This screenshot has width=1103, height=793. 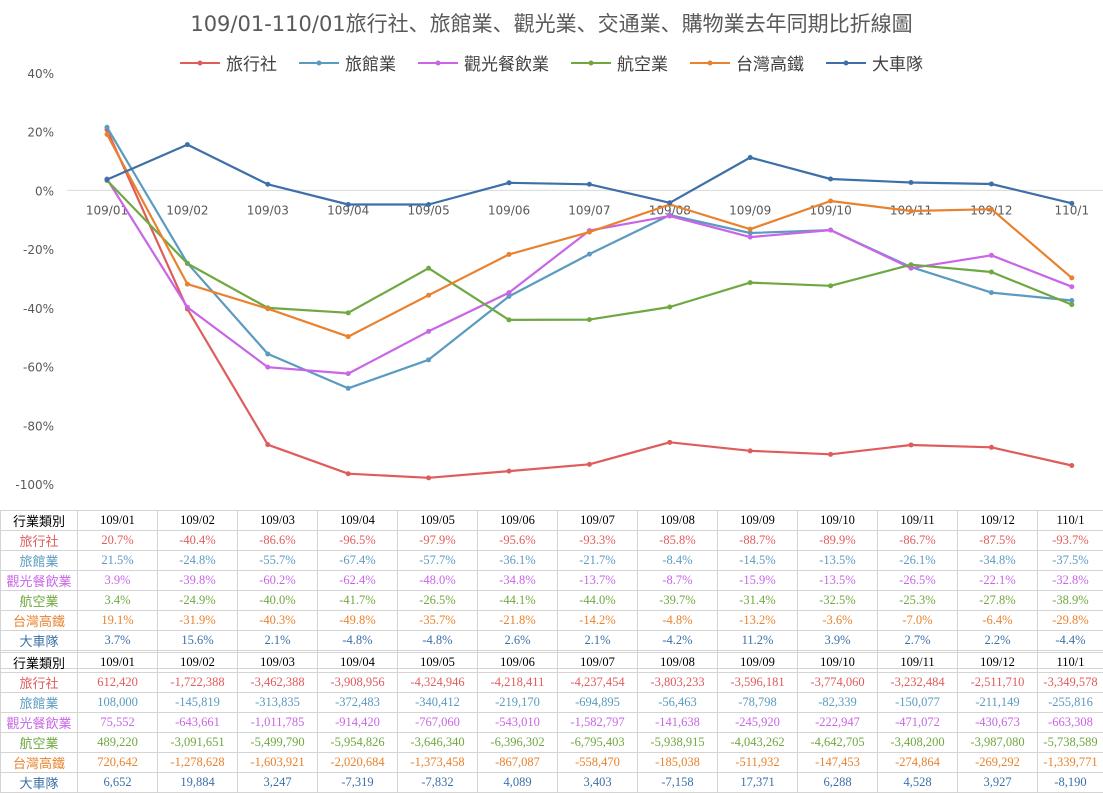 What do you see at coordinates (838, 703) in the screenshot?
I see `table-cell: -82,339` at bounding box center [838, 703].